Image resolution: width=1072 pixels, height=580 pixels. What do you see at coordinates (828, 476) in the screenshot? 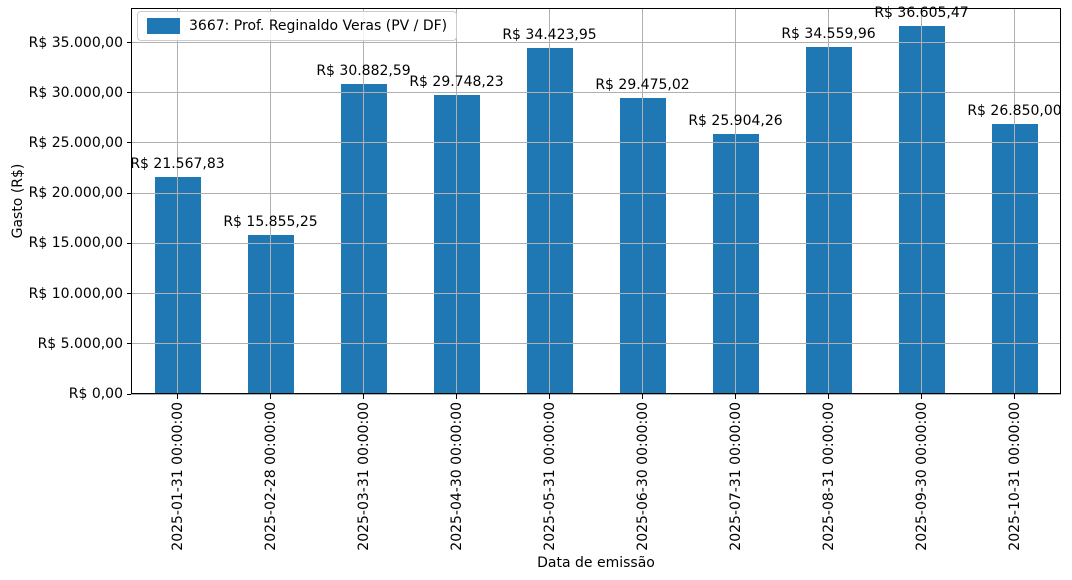
I see `x-tick-label: 2025-08-31 00:00:00` at bounding box center [828, 476].